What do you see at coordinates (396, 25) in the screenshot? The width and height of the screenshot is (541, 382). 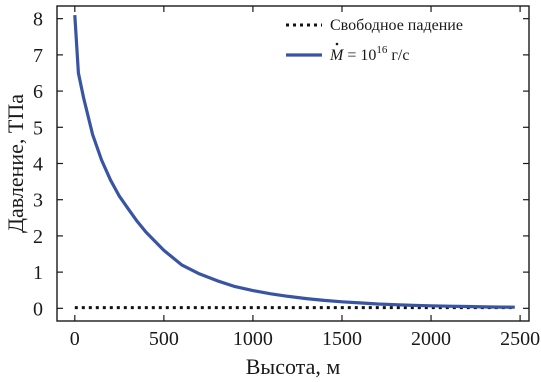 I see `legend-label-1: Свободное падение` at bounding box center [396, 25].